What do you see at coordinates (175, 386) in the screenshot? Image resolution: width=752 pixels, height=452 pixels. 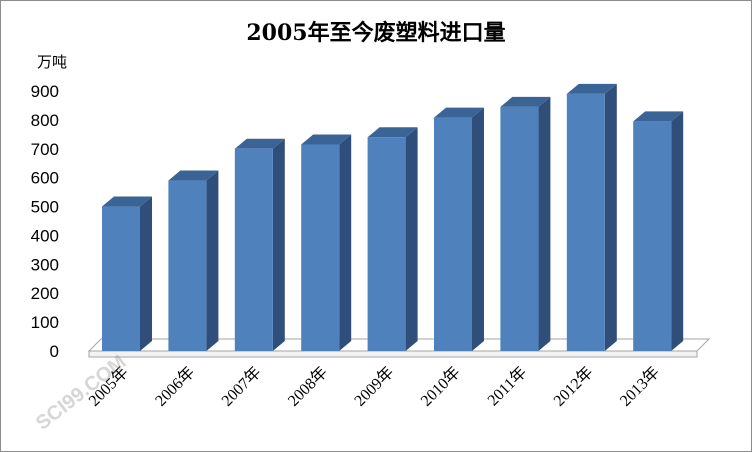 I see `x-category-label: 2006年` at bounding box center [175, 386].